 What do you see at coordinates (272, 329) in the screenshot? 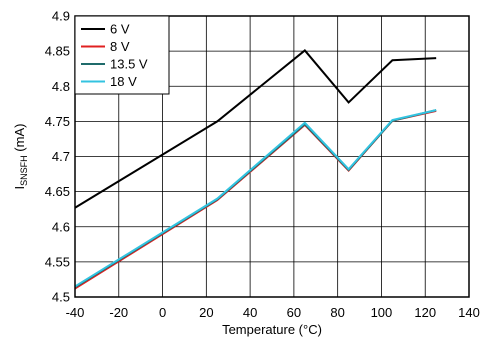
I see `x-axis-title: Temperature (°C)` at bounding box center [272, 329].